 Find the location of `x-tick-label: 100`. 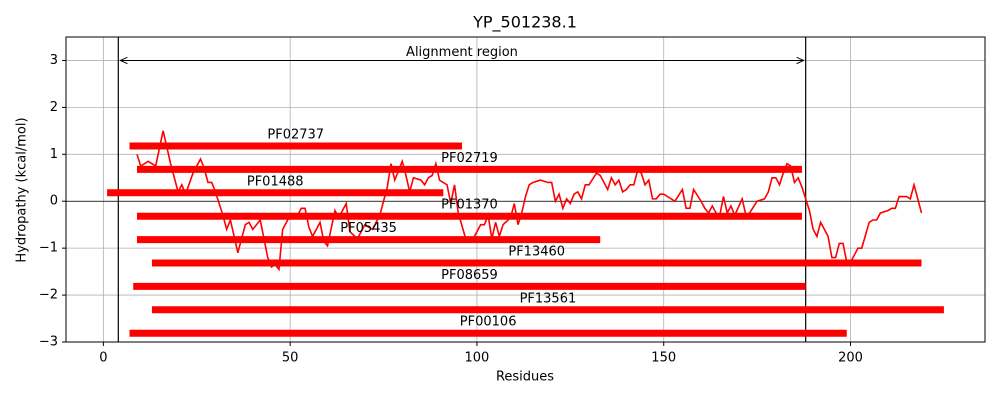

x-tick-label: 100 is located at coordinates (477, 358).